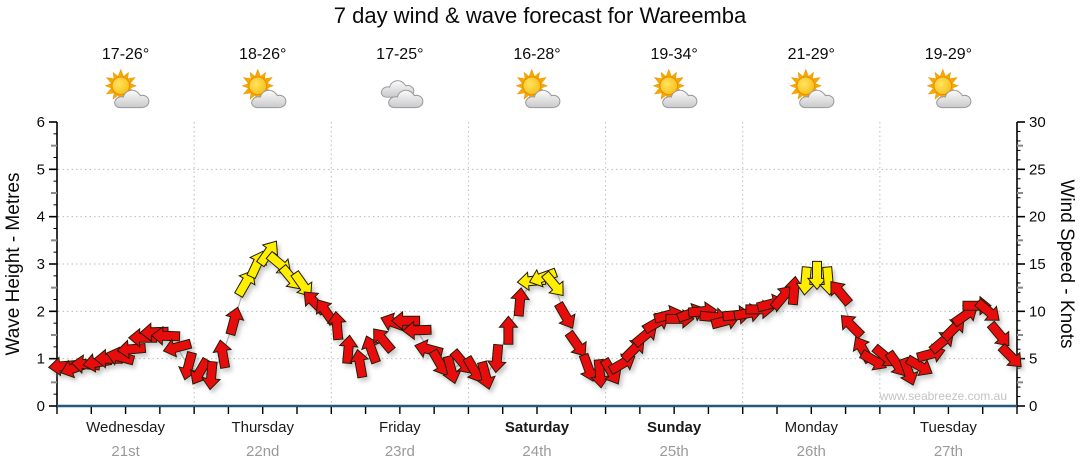 This screenshot has width=1080, height=475. I want to click on wave-axis-tick-label: 0, so click(41, 406).